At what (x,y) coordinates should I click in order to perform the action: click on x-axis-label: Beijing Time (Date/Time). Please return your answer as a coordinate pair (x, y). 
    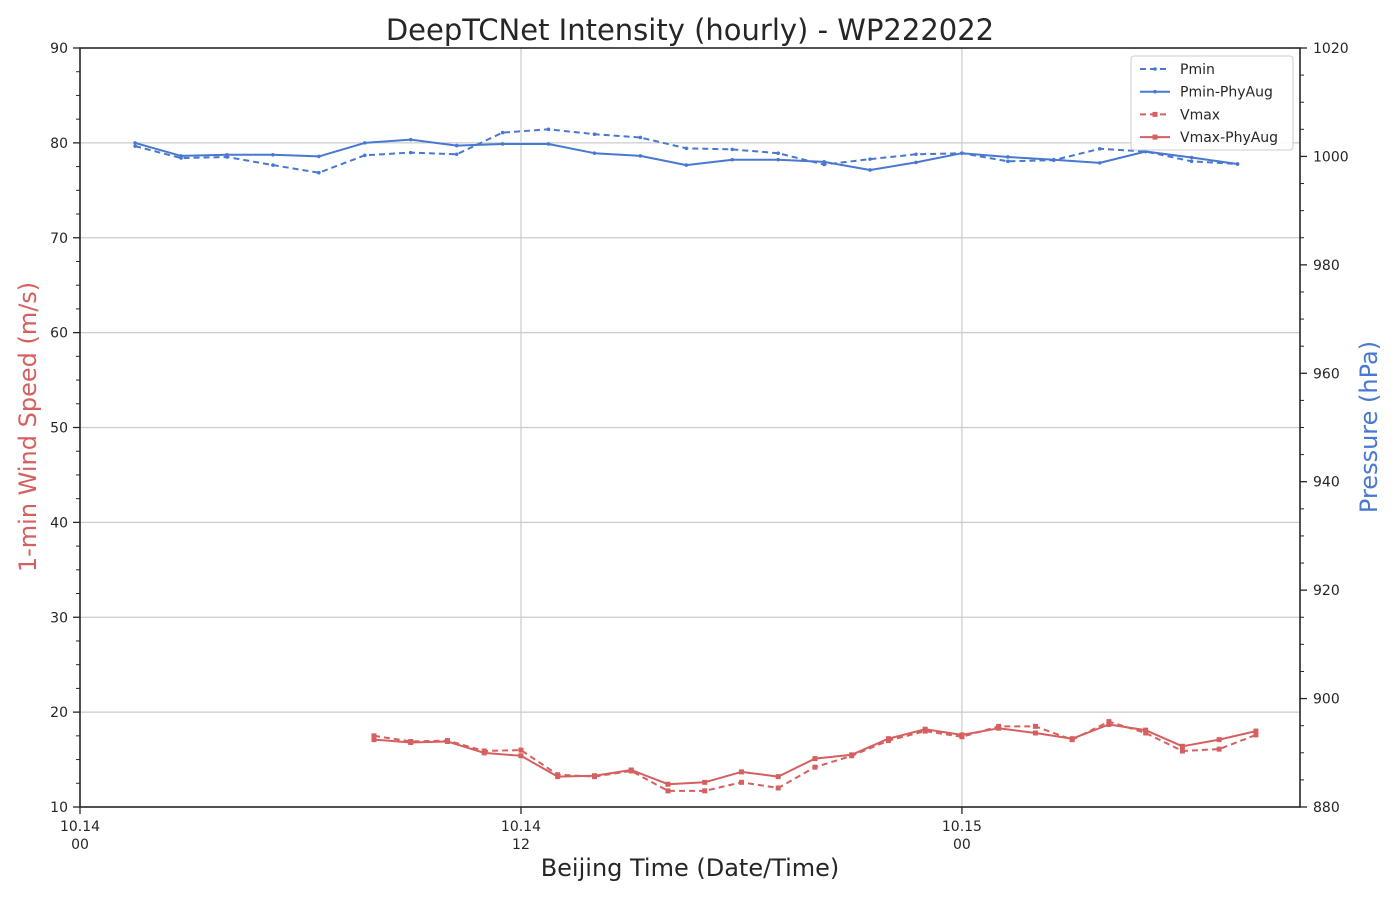
    Looking at the image, I should click on (690, 868).